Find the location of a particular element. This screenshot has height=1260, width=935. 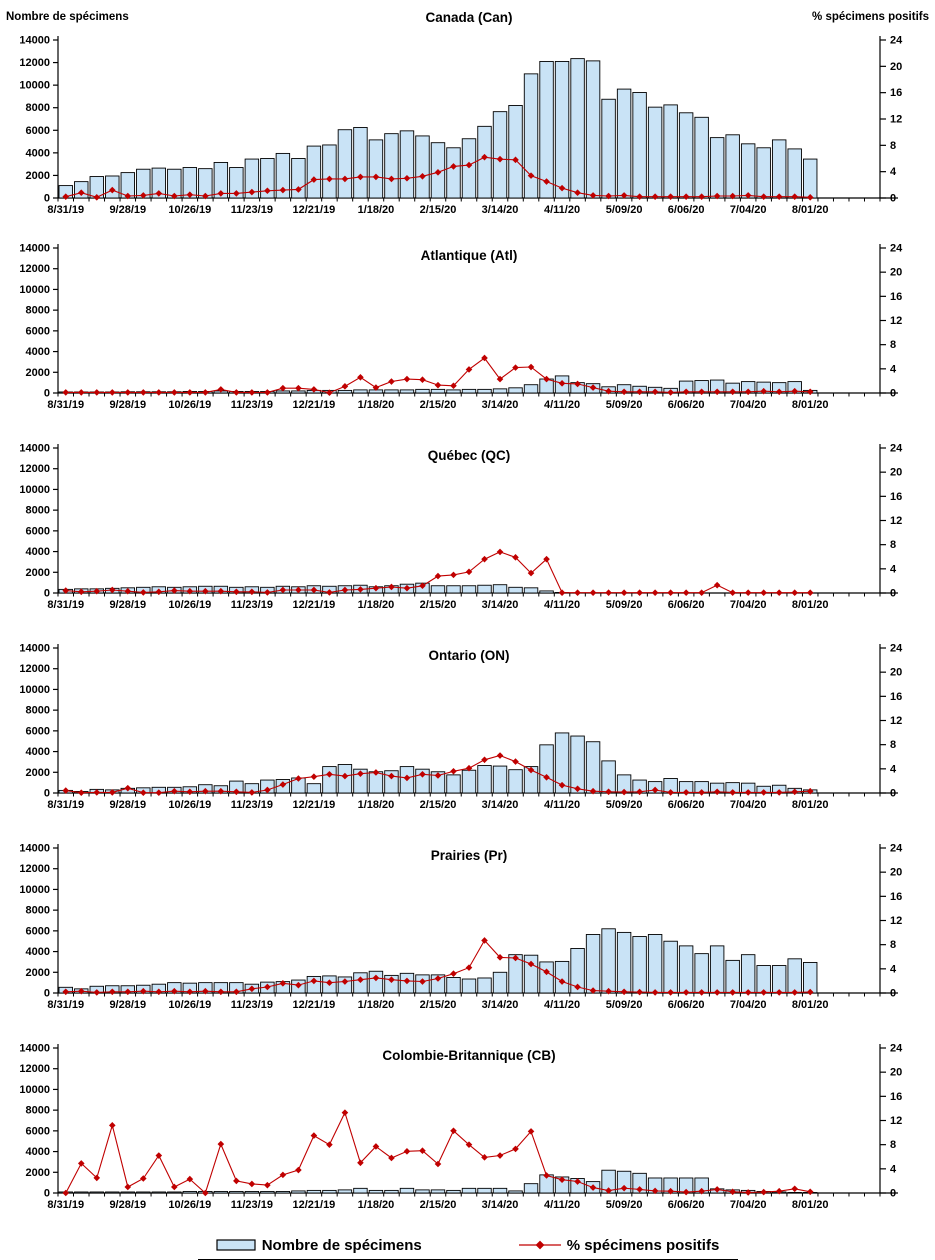

y-left-tick-label: 12000 is located at coordinates (34, 1069).